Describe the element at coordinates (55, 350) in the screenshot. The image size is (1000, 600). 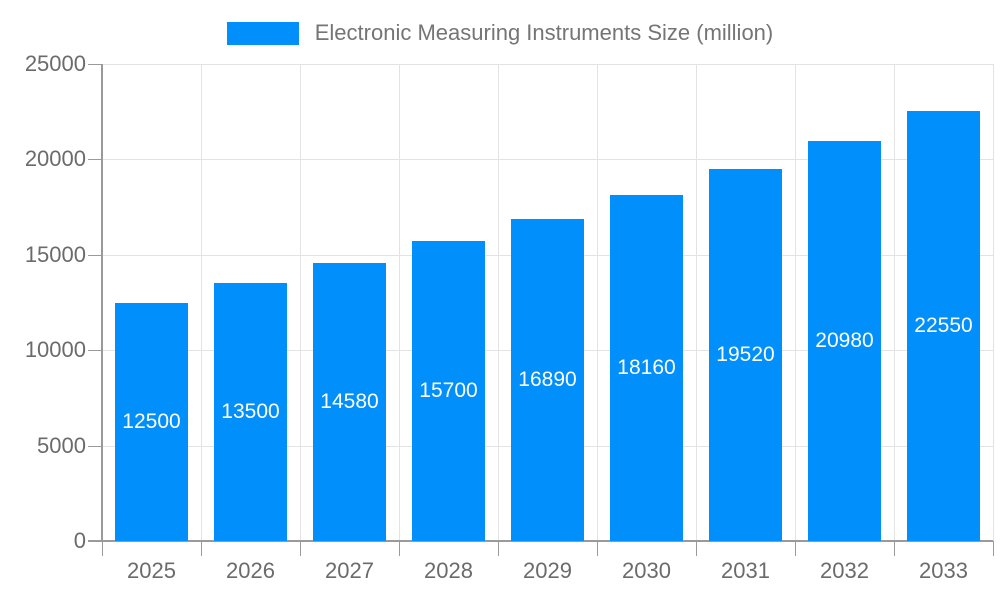
I see `y-axis-tick-label: 10000` at that location.